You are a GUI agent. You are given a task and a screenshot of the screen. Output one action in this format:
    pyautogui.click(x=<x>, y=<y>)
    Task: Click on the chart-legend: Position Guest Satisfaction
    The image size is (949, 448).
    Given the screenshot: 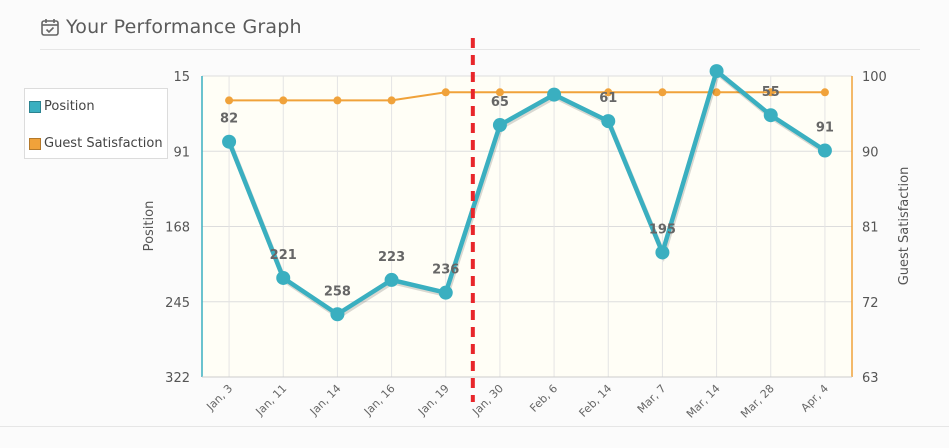 What is the action you would take?
    pyautogui.click(x=96, y=123)
    